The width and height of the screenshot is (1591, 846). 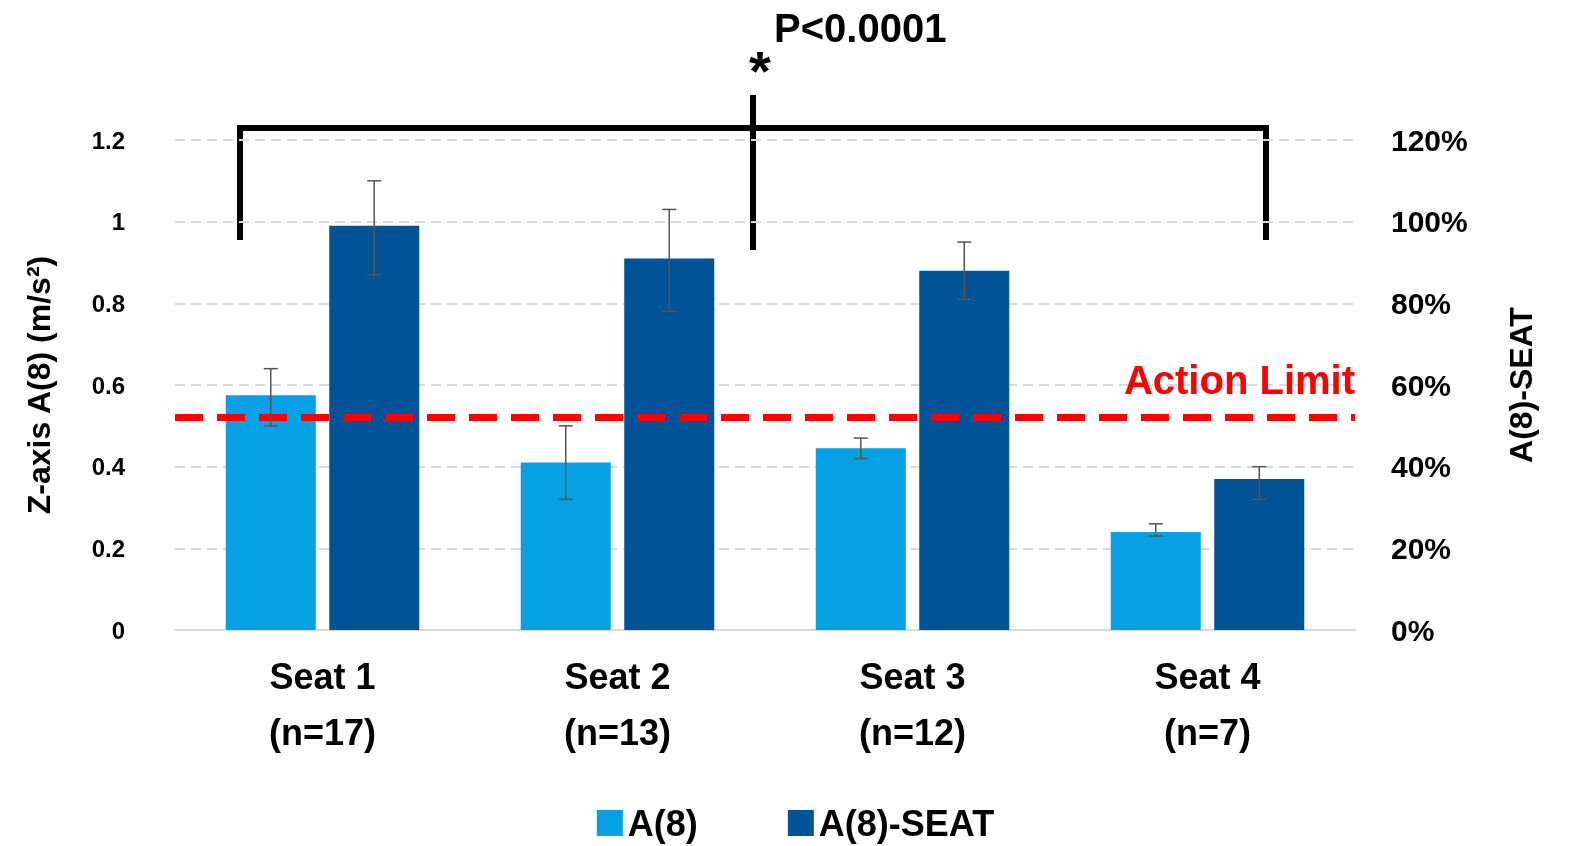 I want to click on y2-tick-label: 100%, so click(x=1429, y=222).